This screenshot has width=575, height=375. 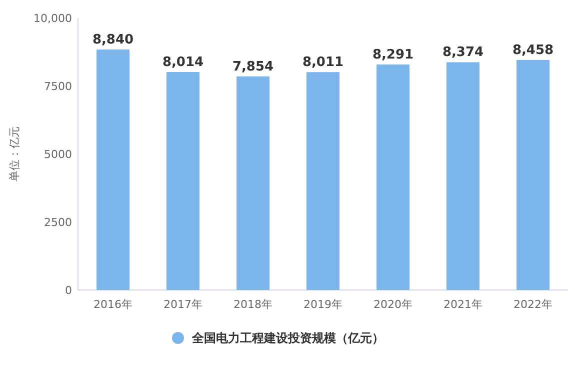 What do you see at coordinates (58, 222) in the screenshot?
I see `y-tick-label: 2500` at bounding box center [58, 222].